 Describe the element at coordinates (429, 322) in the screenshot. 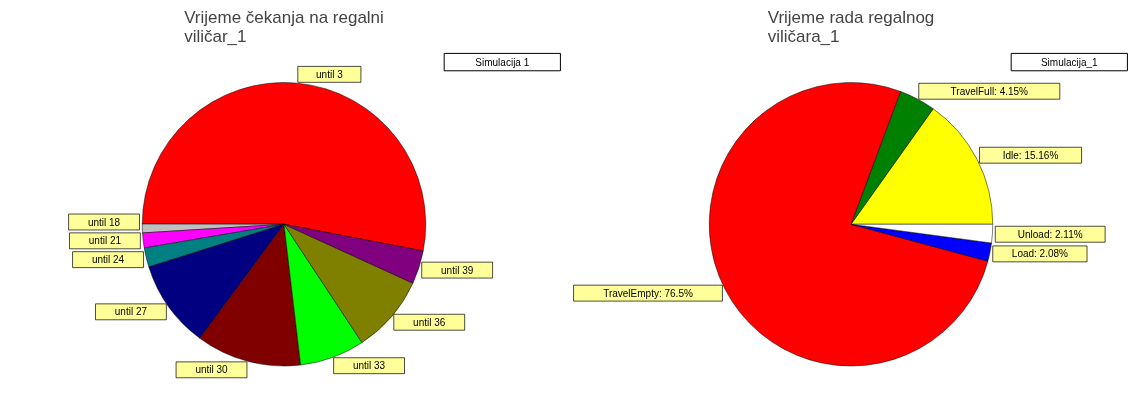

I see `slice-label: until 36` at that location.